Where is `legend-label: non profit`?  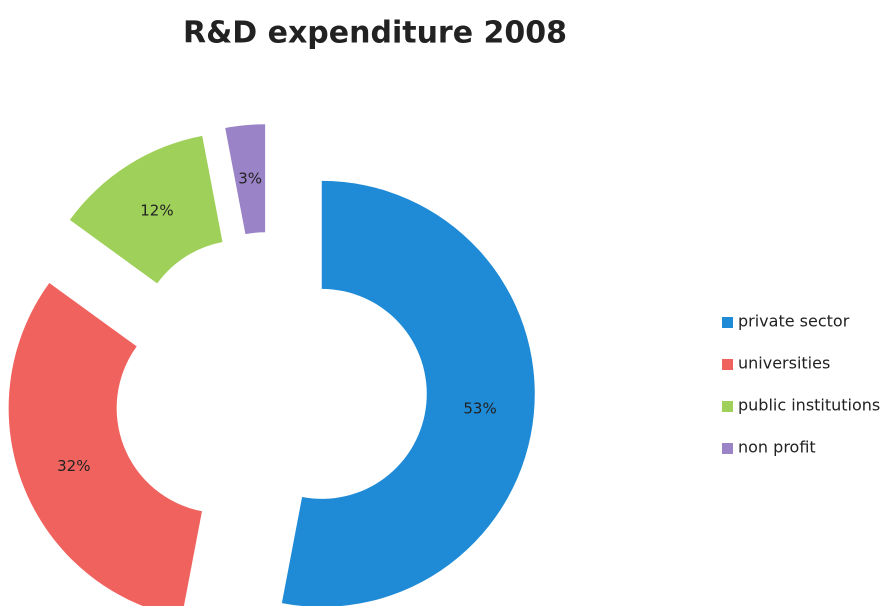 legend-label: non profit is located at coordinates (777, 447).